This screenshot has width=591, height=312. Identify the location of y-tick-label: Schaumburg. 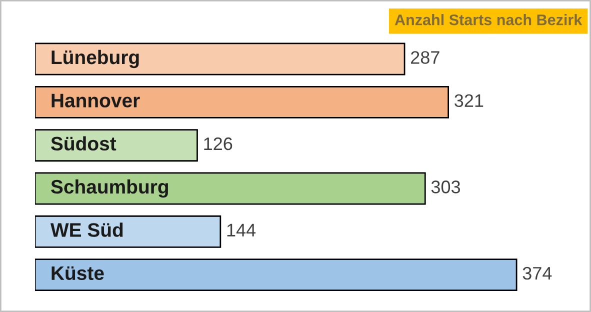
(109, 188).